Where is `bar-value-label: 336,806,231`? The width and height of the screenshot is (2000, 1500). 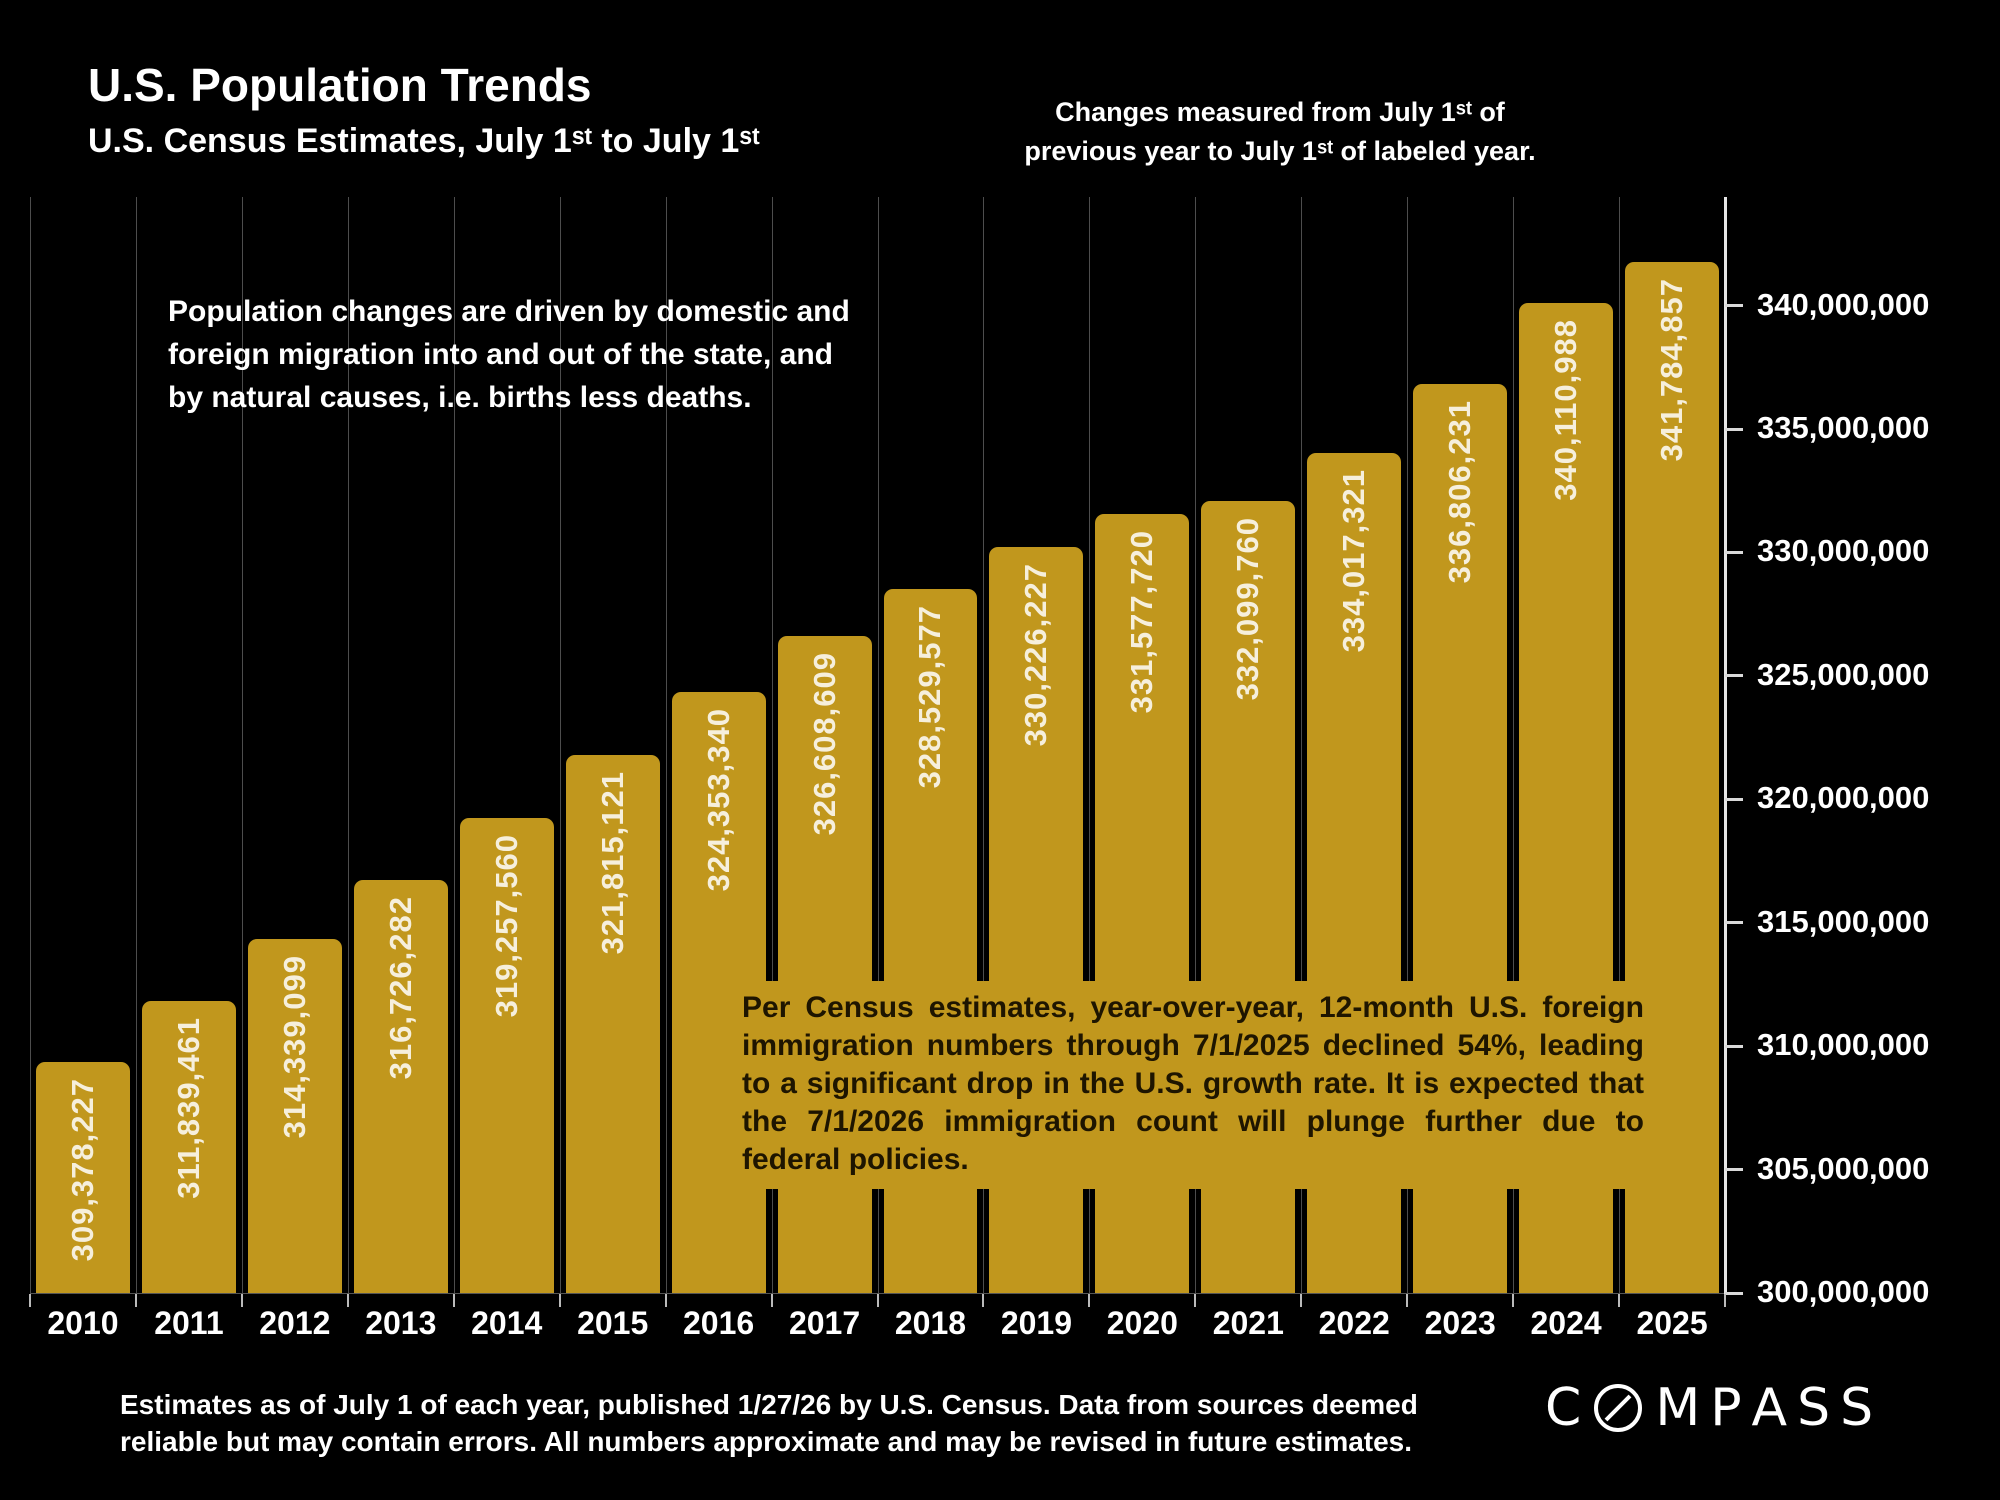 bar-value-label: 336,806,231 is located at coordinates (1460, 492).